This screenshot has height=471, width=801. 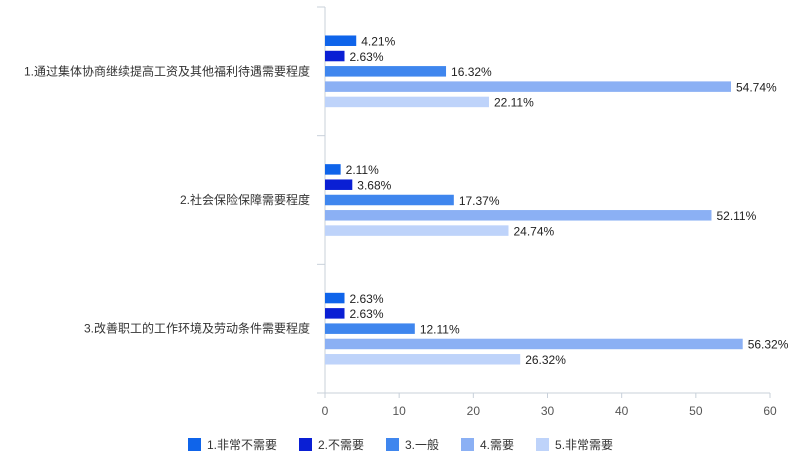 What do you see at coordinates (197, 328) in the screenshot?
I see `category-label: 3.改善职工的工作环境及劳动条件需要程度` at bounding box center [197, 328].